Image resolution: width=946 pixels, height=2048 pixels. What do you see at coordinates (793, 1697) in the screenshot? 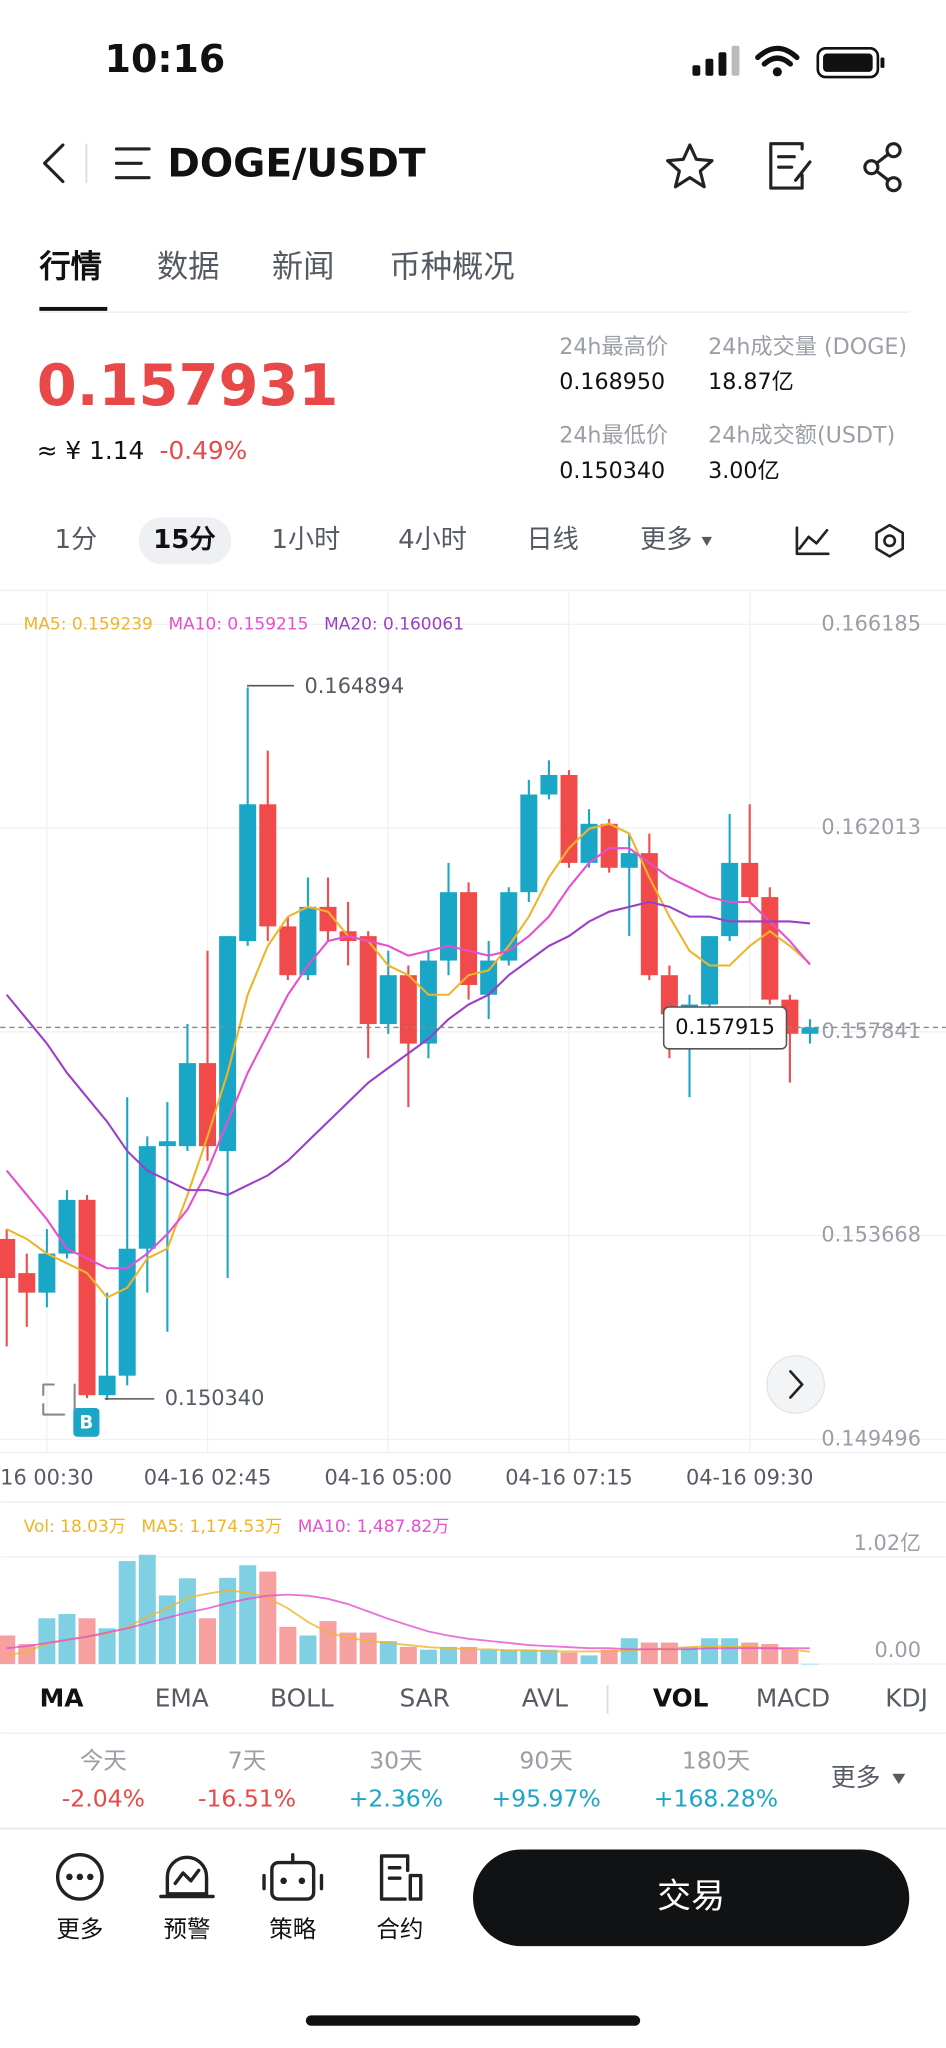
I see `indicator-tab: MACD` at bounding box center [793, 1697].